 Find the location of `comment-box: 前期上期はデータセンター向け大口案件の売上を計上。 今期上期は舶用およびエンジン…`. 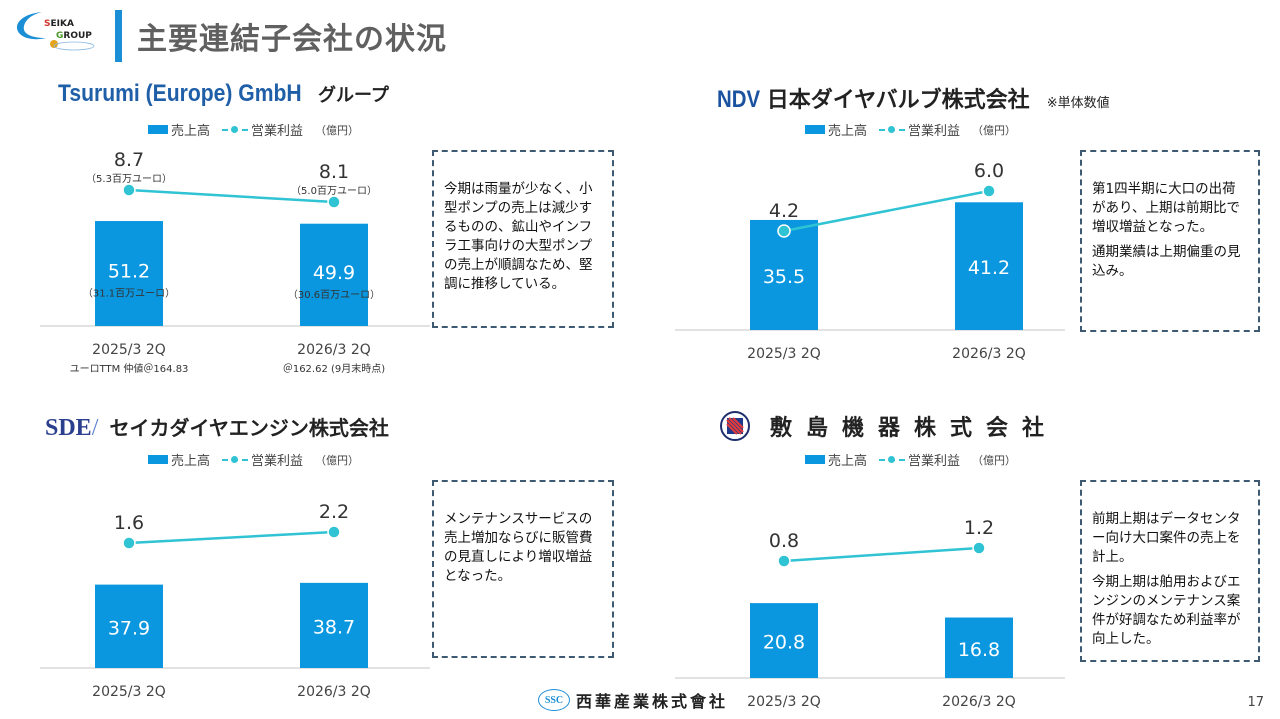

comment-box: 前期上期はデータセンター向け大口案件の売上を計上。 今期上期は舶用およびエンジン… is located at coordinates (1170, 571).